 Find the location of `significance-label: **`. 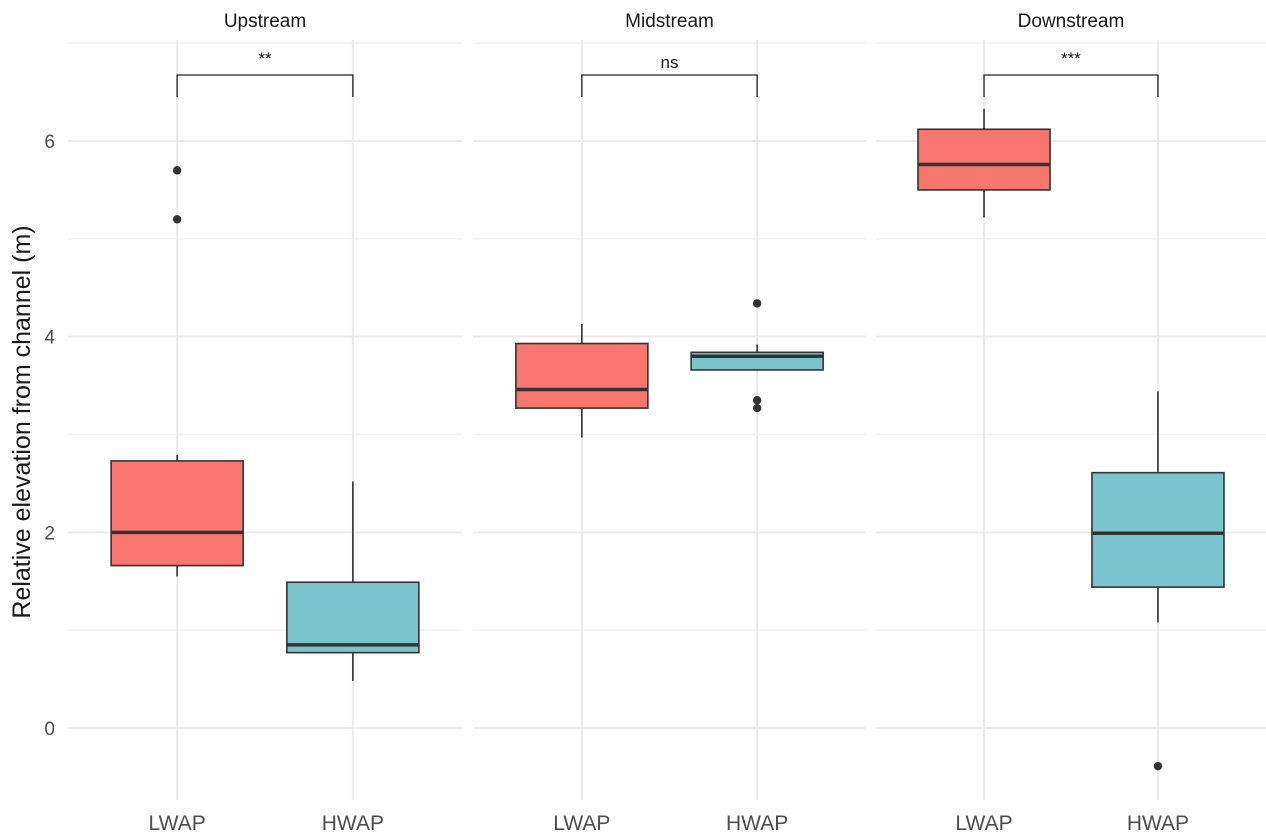

significance-label: ** is located at coordinates (265, 58).